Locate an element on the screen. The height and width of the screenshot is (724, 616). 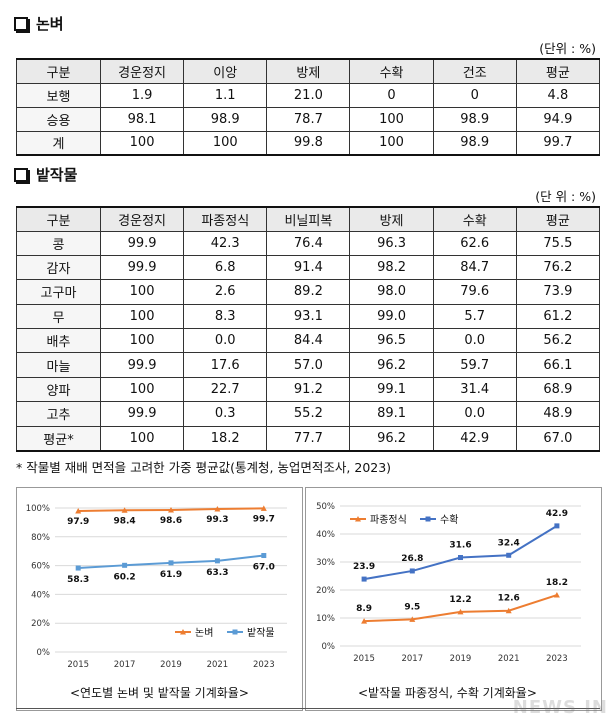
table-cell: 57.0 is located at coordinates (308, 365).